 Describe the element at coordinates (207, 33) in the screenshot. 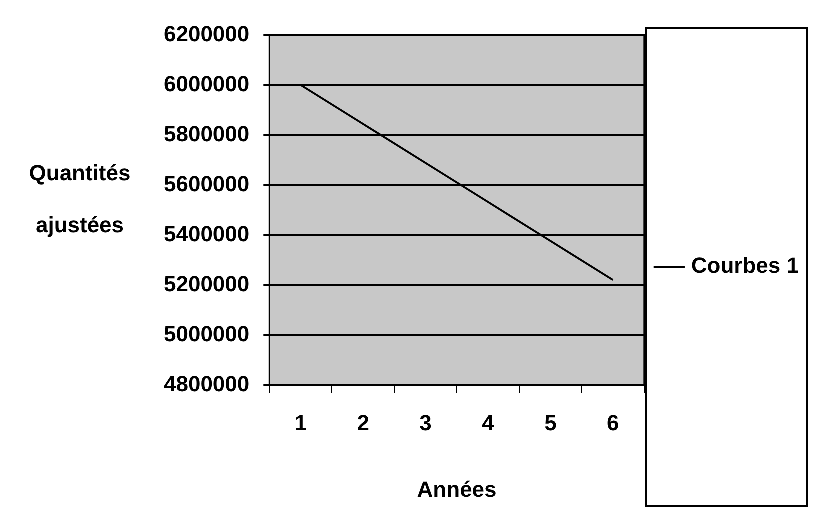

I see `y-tick-label: 6200000` at that location.